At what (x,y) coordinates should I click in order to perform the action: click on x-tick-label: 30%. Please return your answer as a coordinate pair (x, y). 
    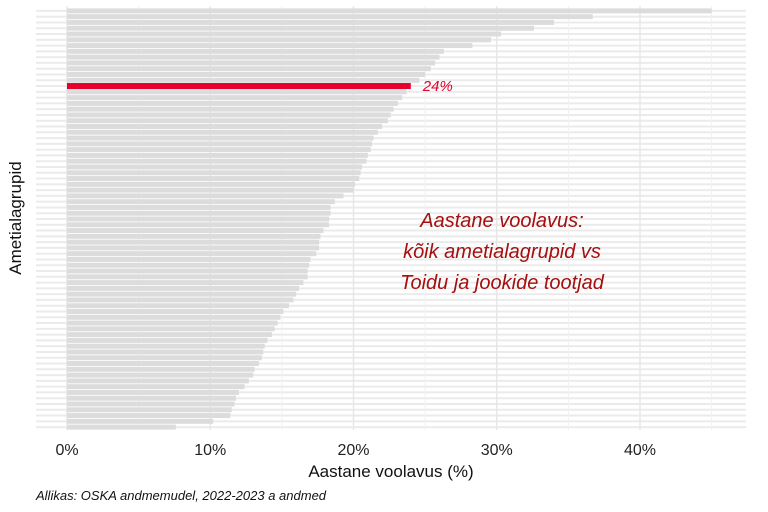
    Looking at the image, I should click on (497, 450).